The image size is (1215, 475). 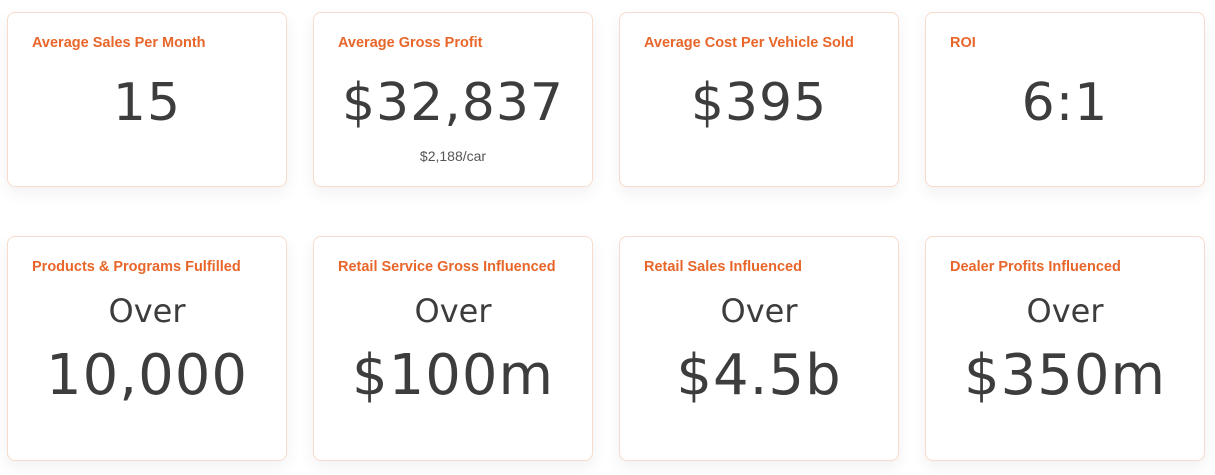 I want to click on stat-value: $395, so click(x=759, y=103).